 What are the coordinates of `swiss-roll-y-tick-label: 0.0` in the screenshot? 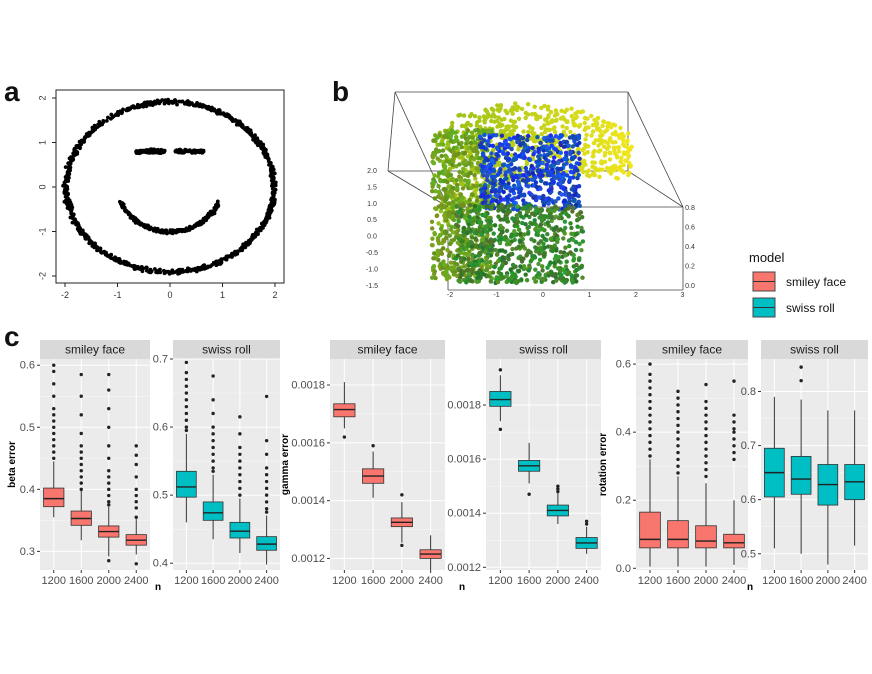 It's located at (690, 286).